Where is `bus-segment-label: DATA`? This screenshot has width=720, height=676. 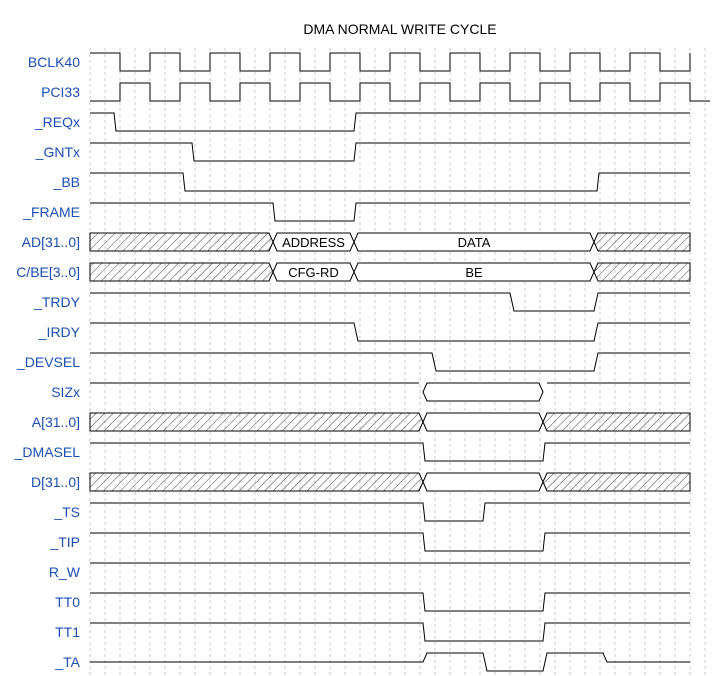 bus-segment-label: DATA is located at coordinates (474, 242).